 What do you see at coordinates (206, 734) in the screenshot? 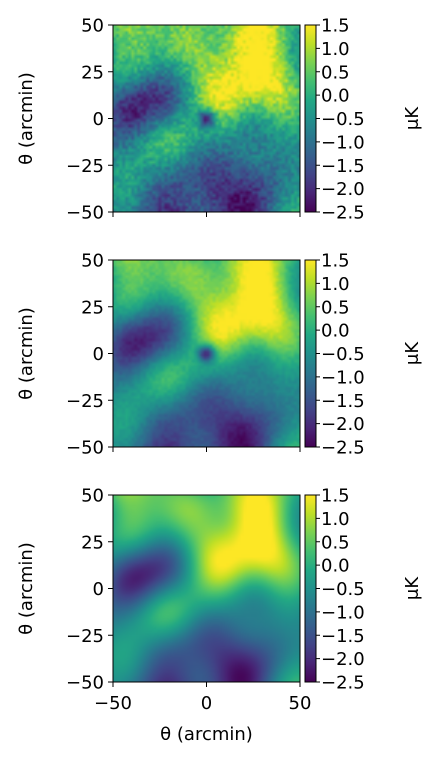
I see `x-axis-label: θ (arcmin)` at bounding box center [206, 734].